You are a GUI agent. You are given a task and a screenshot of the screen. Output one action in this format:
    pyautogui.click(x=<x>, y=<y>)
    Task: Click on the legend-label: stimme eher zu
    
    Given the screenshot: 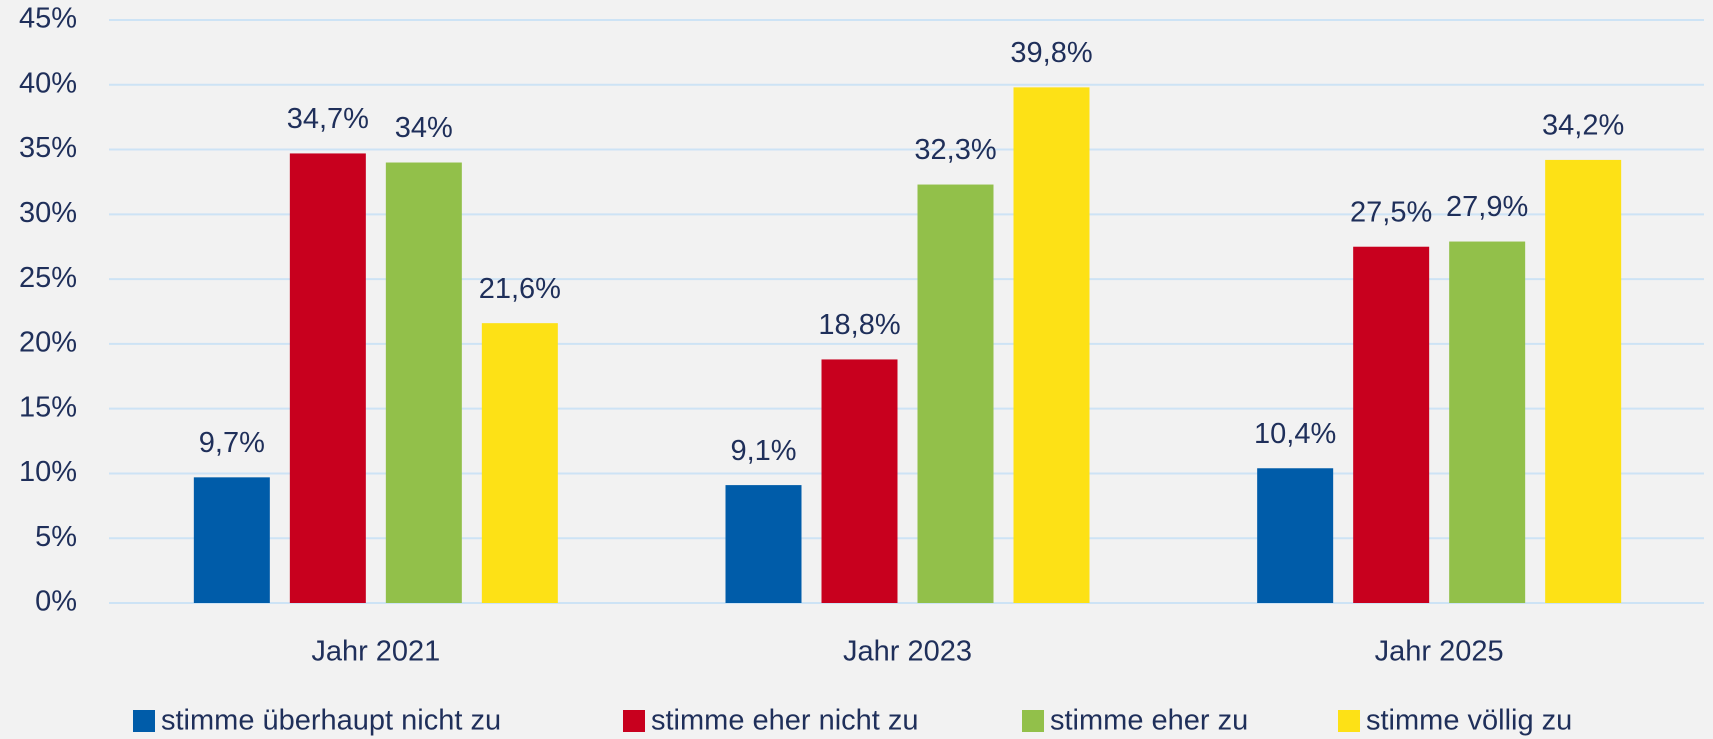 What is the action you would take?
    pyautogui.click(x=1149, y=721)
    